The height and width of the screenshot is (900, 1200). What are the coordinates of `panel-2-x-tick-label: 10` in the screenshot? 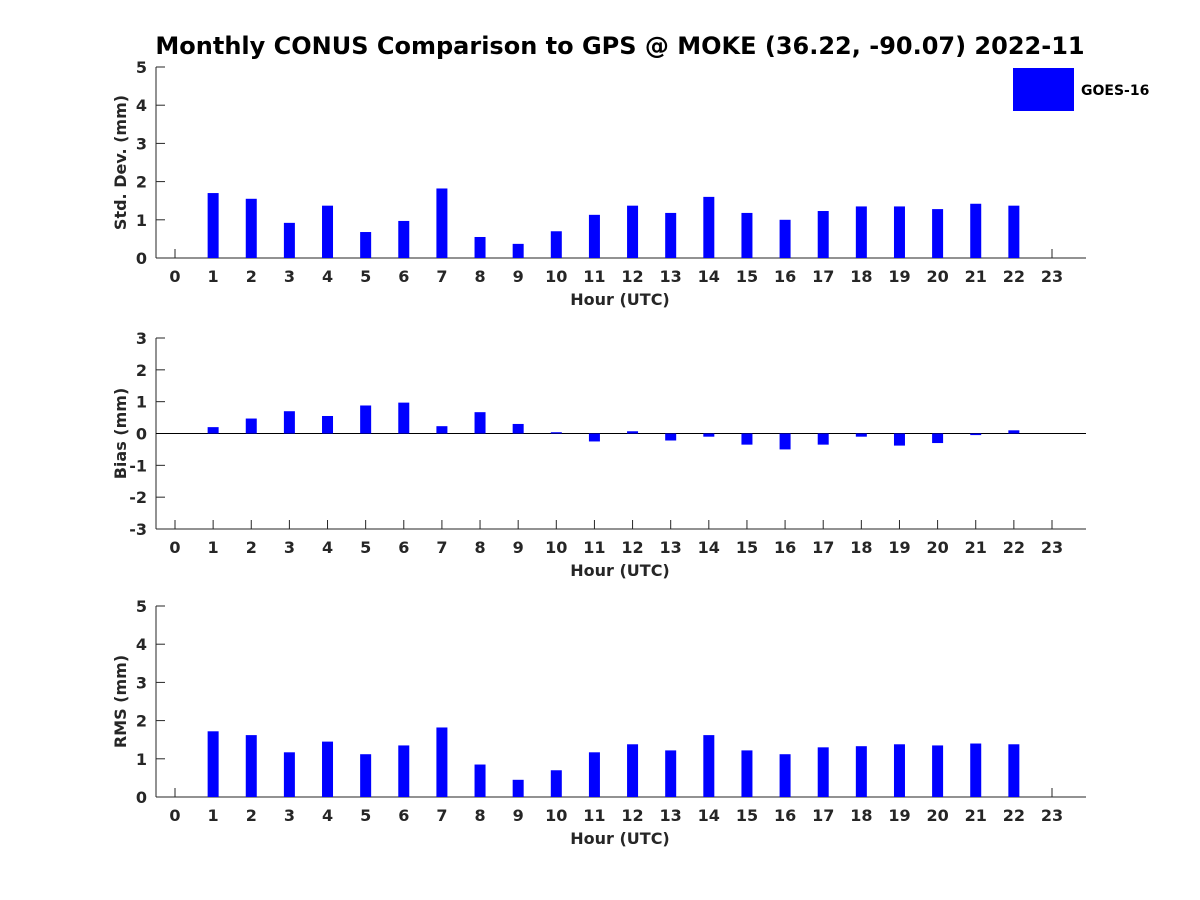 It's located at (556, 547).